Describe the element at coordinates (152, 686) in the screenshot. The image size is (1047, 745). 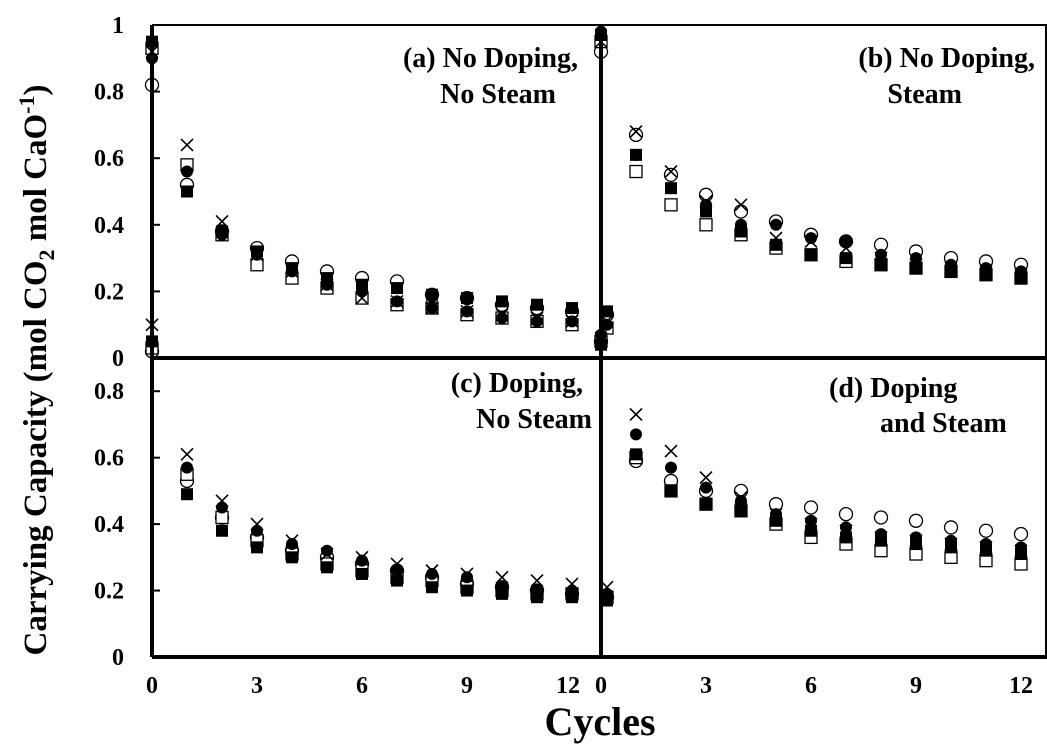
I see `x-tick-label: 0` at that location.